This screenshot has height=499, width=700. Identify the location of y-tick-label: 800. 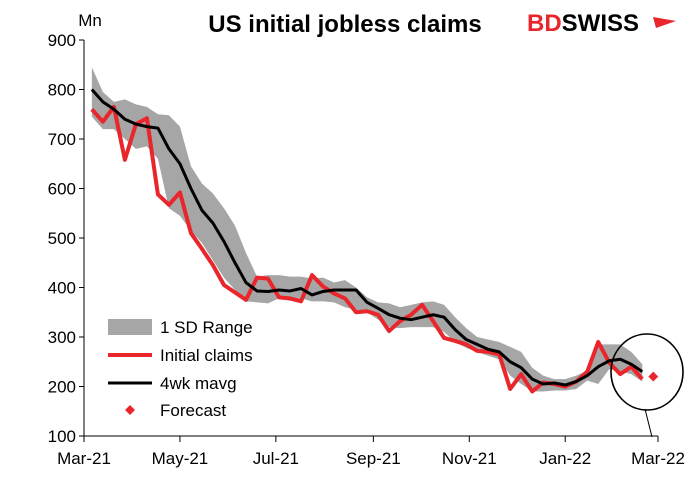
(62, 90).